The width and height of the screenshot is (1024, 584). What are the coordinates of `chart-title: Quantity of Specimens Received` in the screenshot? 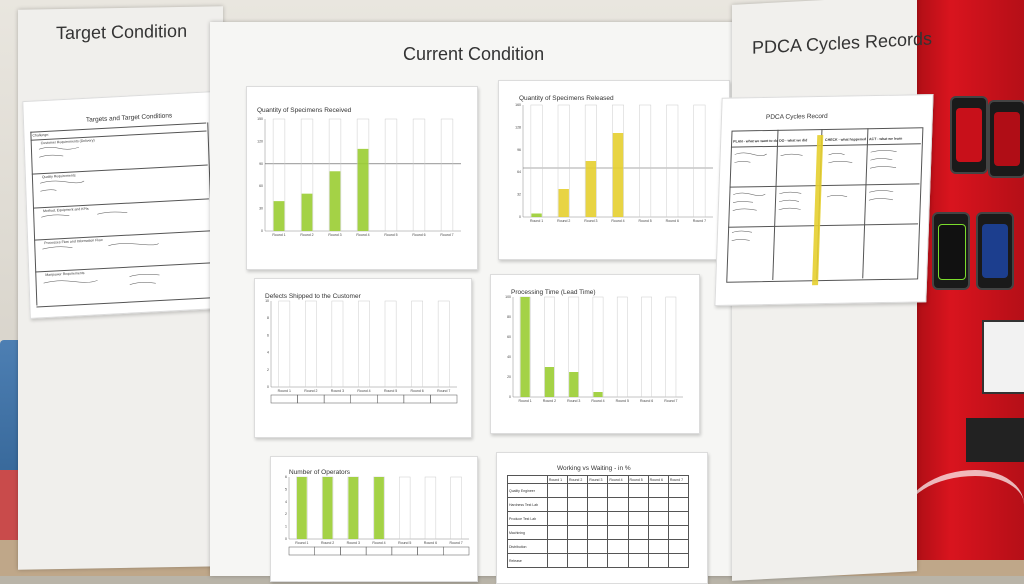 It's located at (304, 110).